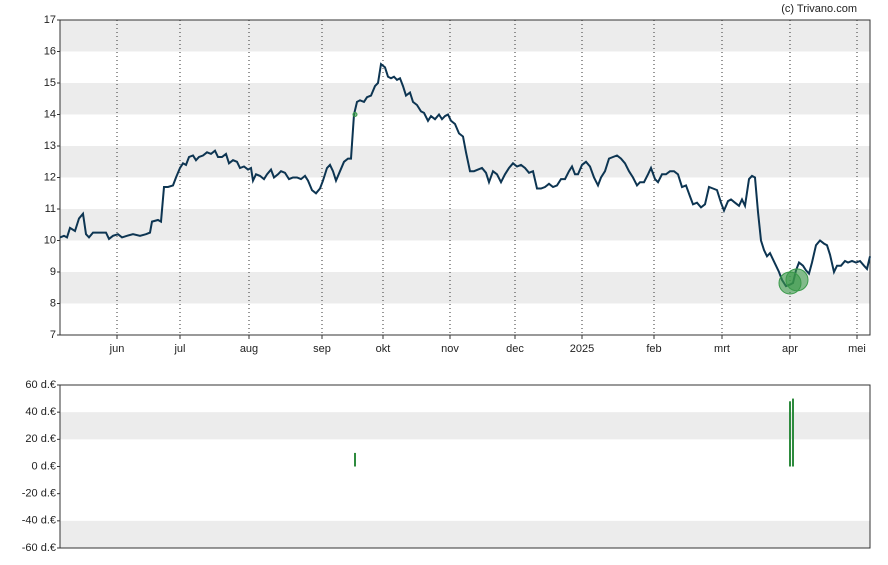 This screenshot has width=888, height=565. I want to click on y-tick-label: 17, so click(50, 20).